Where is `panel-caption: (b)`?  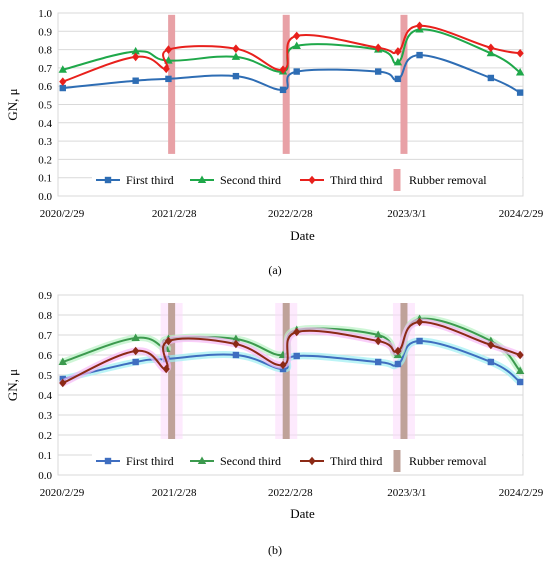 panel-caption: (b) is located at coordinates (275, 550).